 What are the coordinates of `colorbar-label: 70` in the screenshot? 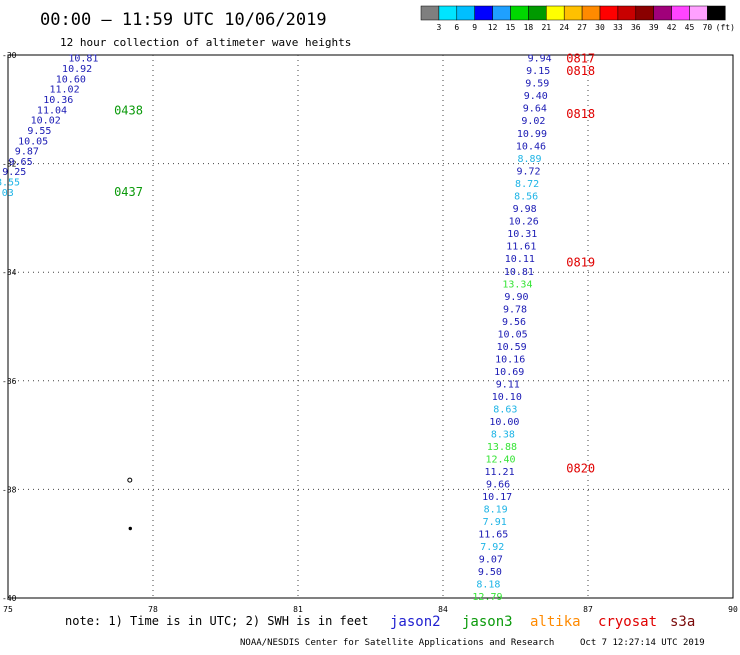 It's located at (708, 27).